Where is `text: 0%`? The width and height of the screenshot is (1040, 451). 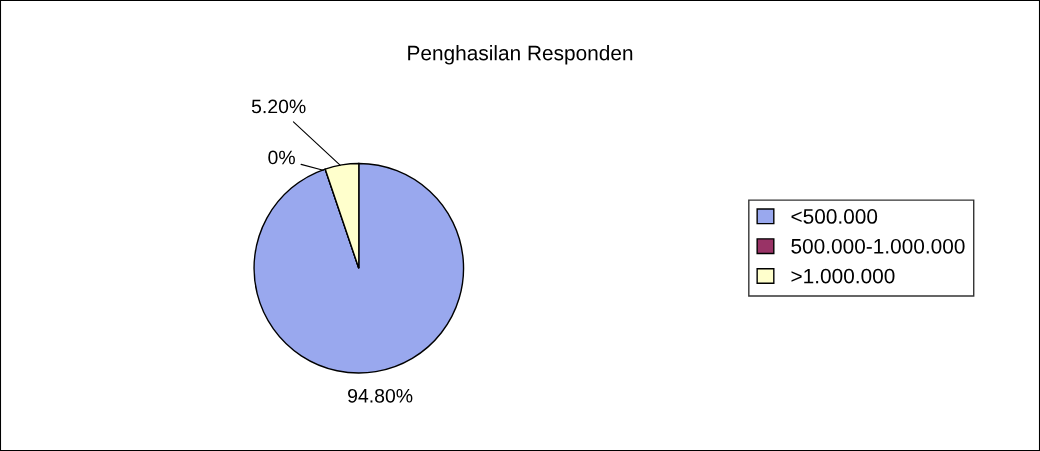 text: 0% is located at coordinates (281, 157).